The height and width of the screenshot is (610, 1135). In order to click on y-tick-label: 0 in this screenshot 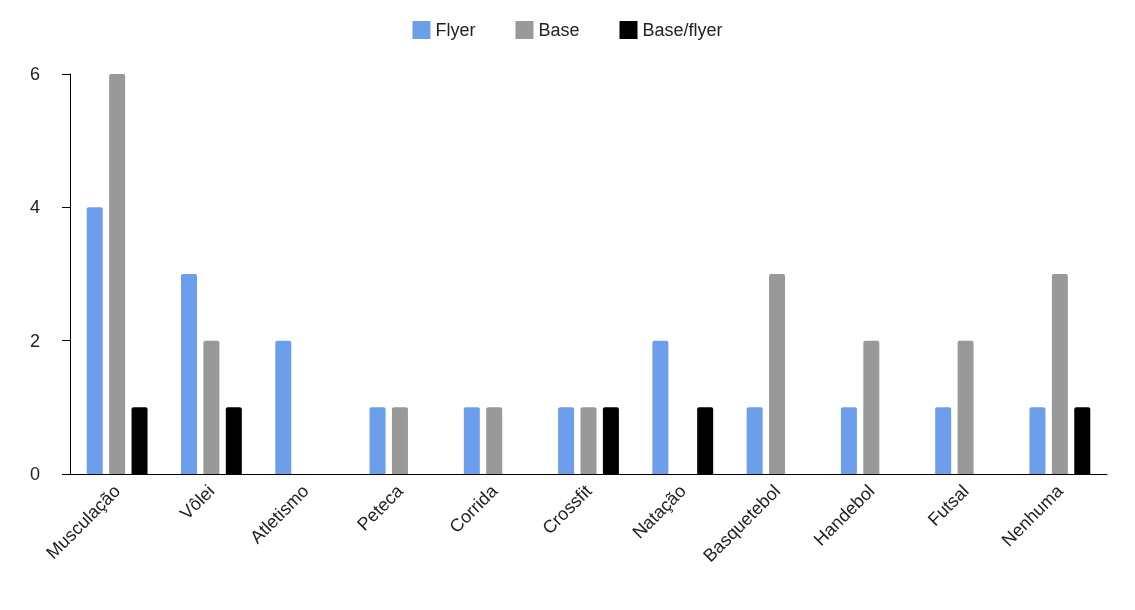, I will do `click(35, 474)`.